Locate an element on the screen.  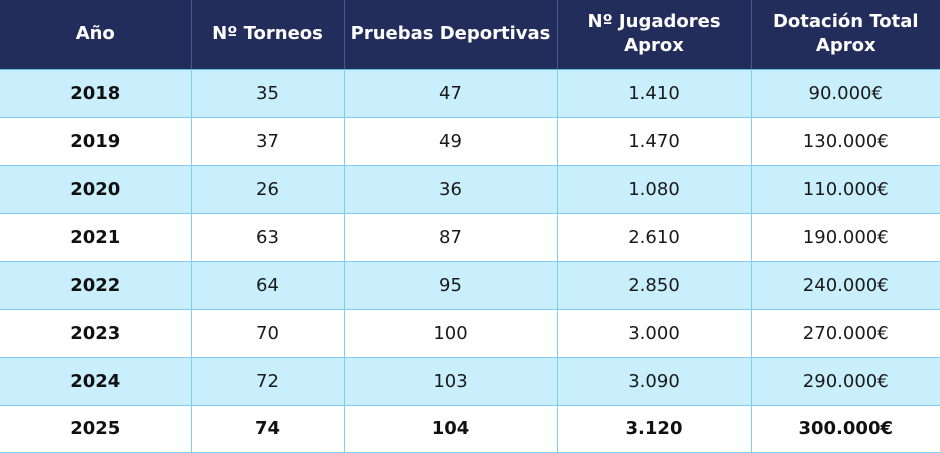
table-row: 2025 74 104 3.120 300.000€ is located at coordinates (470, 429).